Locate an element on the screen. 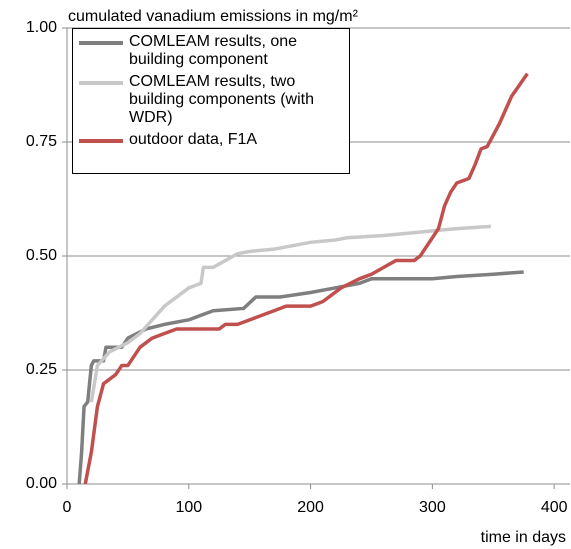 This screenshot has width=571, height=549. y-tick-label: 1.00 is located at coordinates (41, 27).